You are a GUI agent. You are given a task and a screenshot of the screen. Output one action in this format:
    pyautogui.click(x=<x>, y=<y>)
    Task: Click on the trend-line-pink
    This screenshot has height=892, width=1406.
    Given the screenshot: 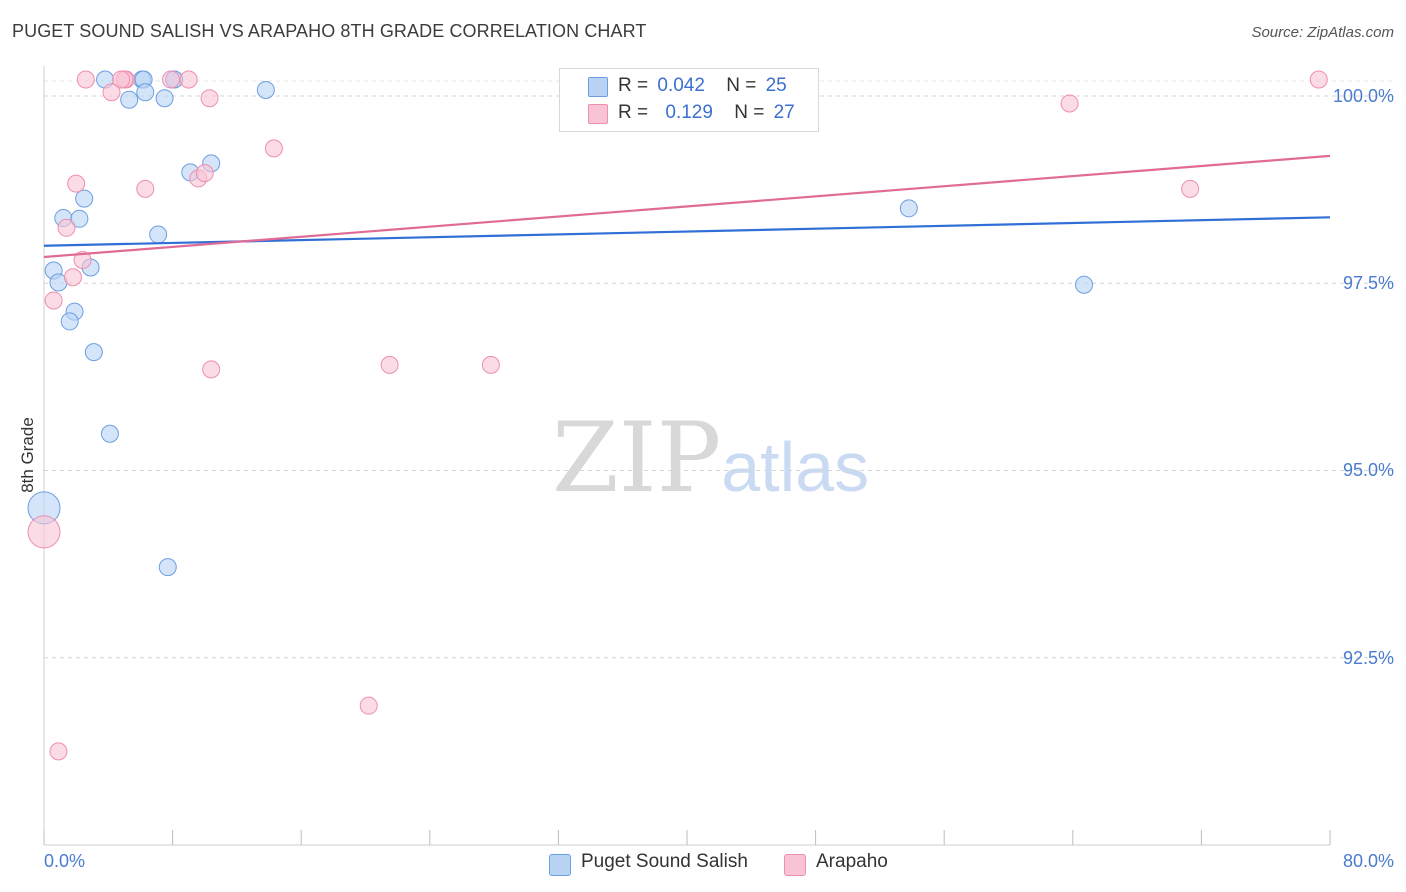 What is the action you would take?
    pyautogui.click(x=687, y=206)
    